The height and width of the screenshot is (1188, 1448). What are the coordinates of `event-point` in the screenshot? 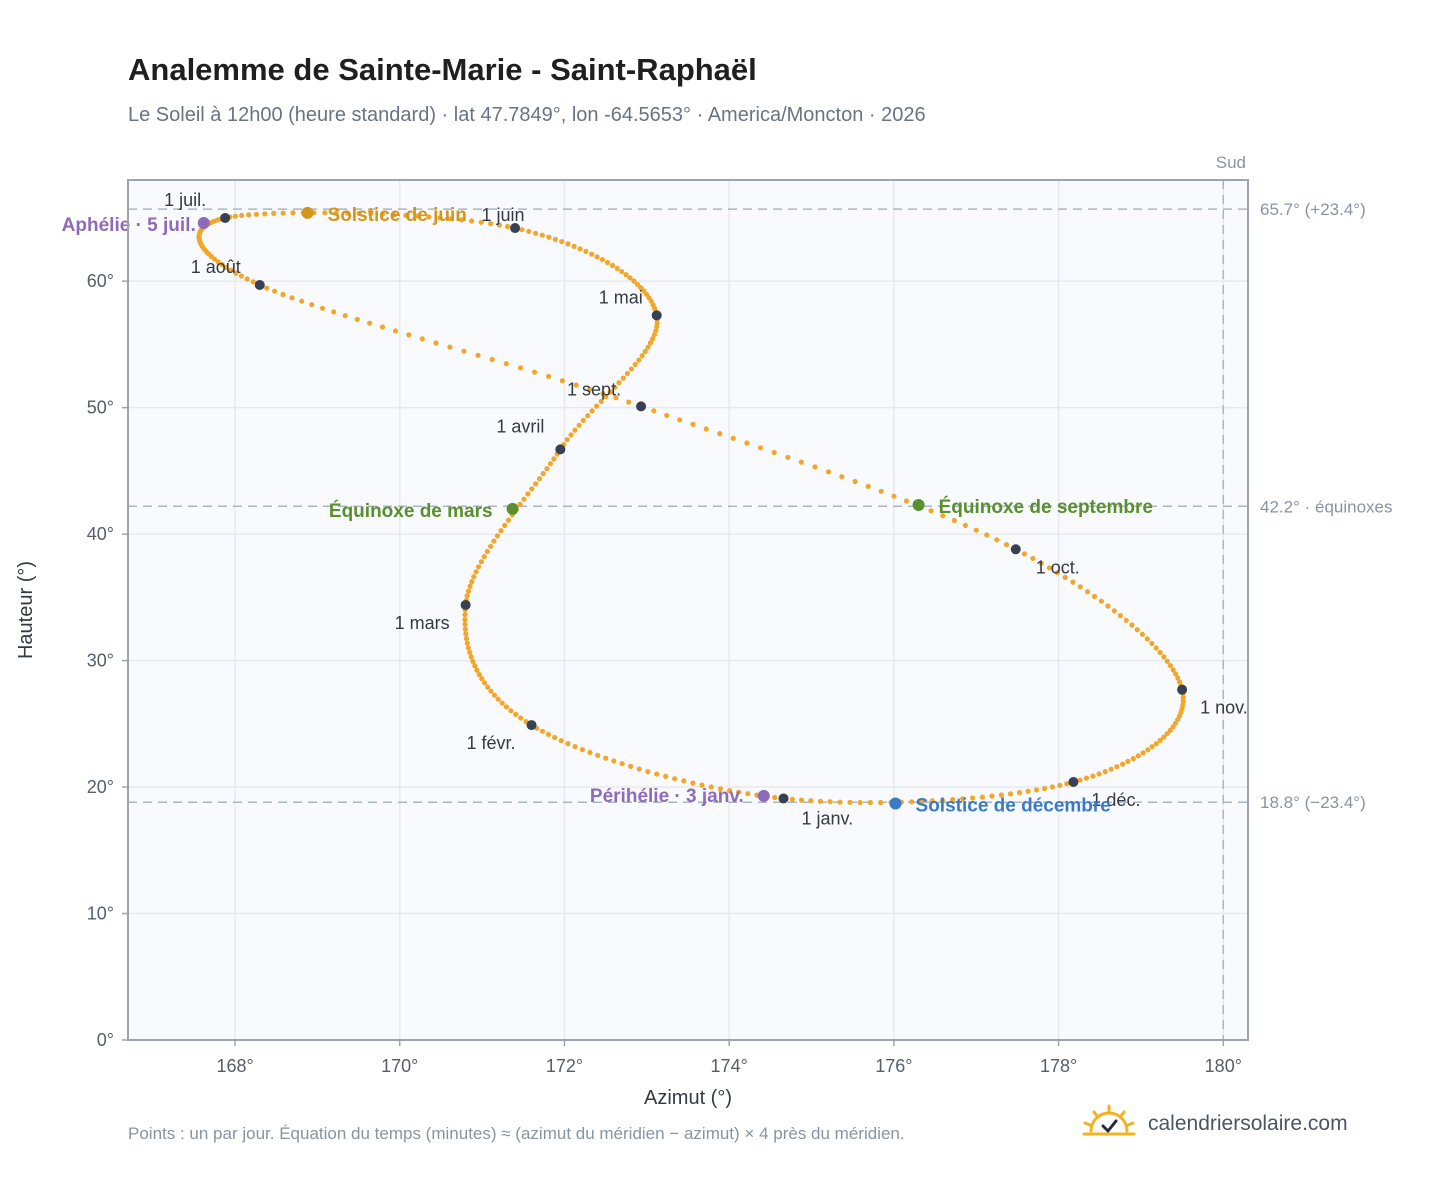 It's located at (895, 803).